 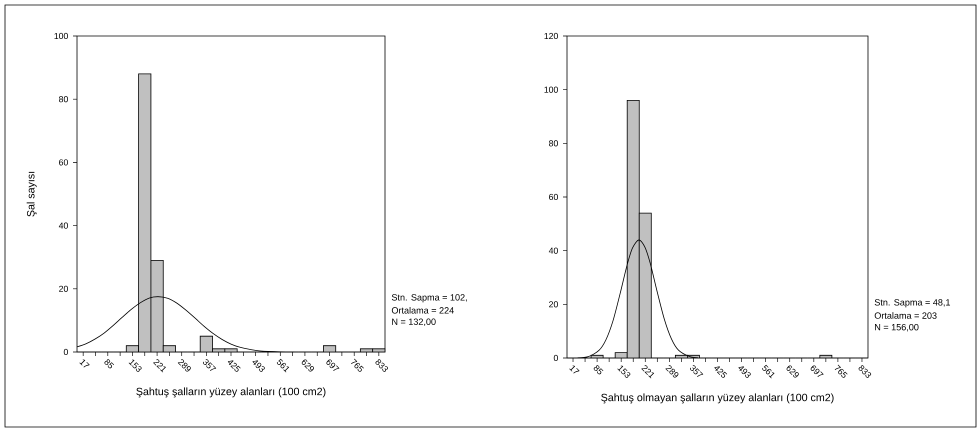 I want to click on x-axis-title: Şahtuş olmayan şalların yüzey alanları (100 cm2), so click(x=717, y=398).